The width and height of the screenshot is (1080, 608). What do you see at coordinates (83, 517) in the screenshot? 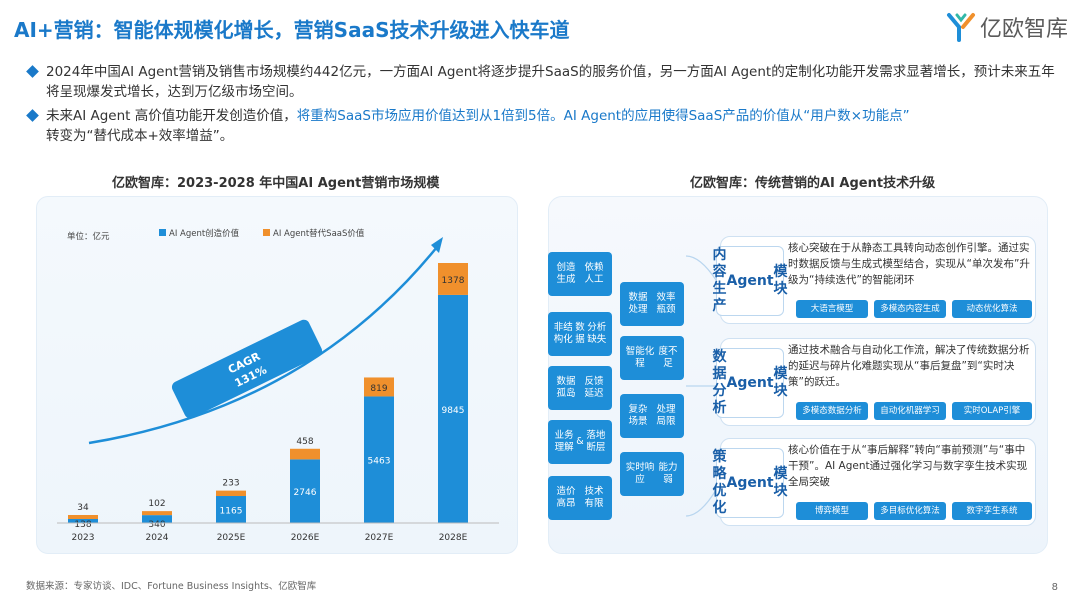
I see `bar-orange-2023` at bounding box center [83, 517].